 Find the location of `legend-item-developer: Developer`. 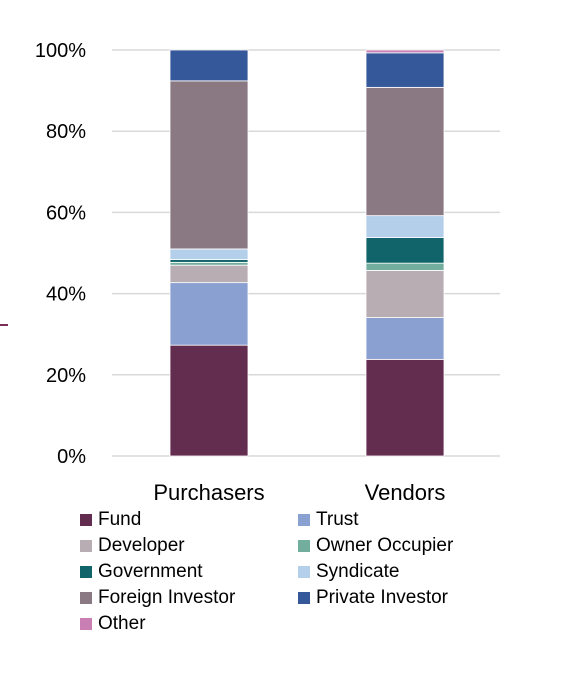

legend-item-developer: Developer is located at coordinates (132, 546).